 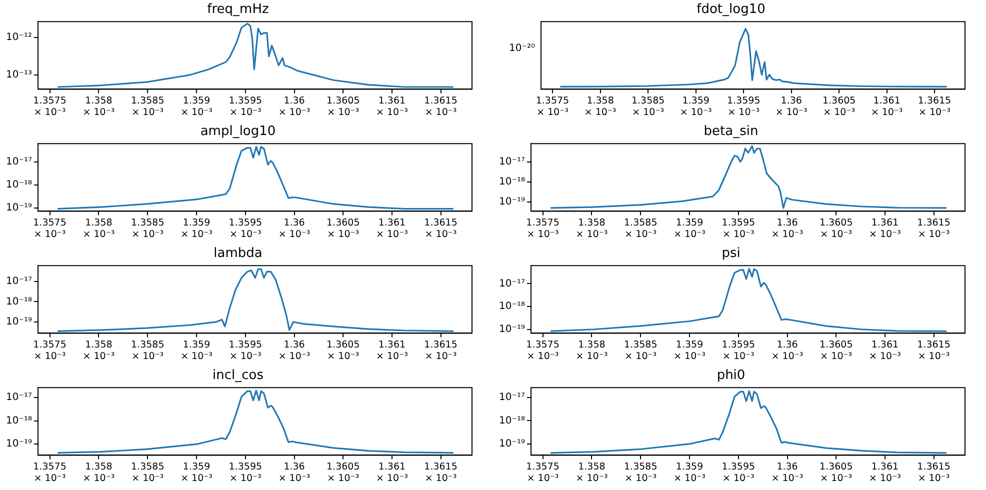 I want to click on chart-title: fdot_log10, so click(x=731, y=10).